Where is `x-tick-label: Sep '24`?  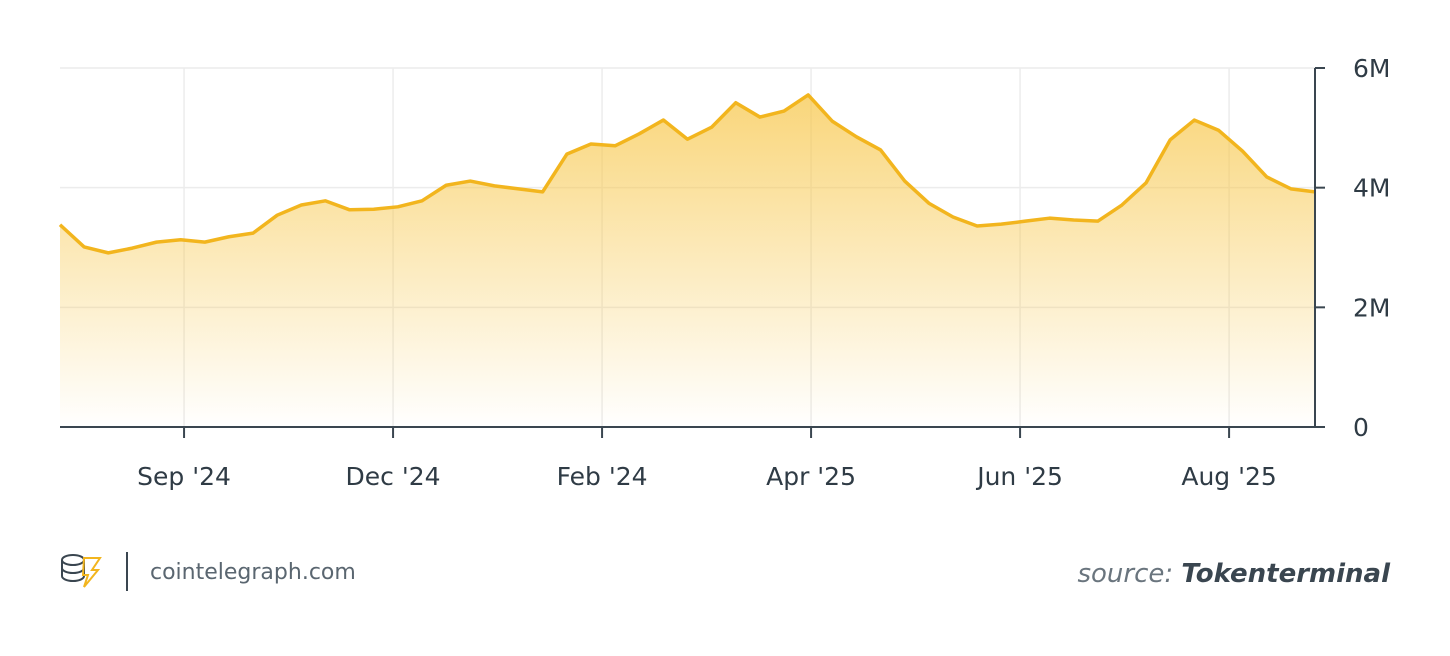
x-tick-label: Sep '24 is located at coordinates (184, 476).